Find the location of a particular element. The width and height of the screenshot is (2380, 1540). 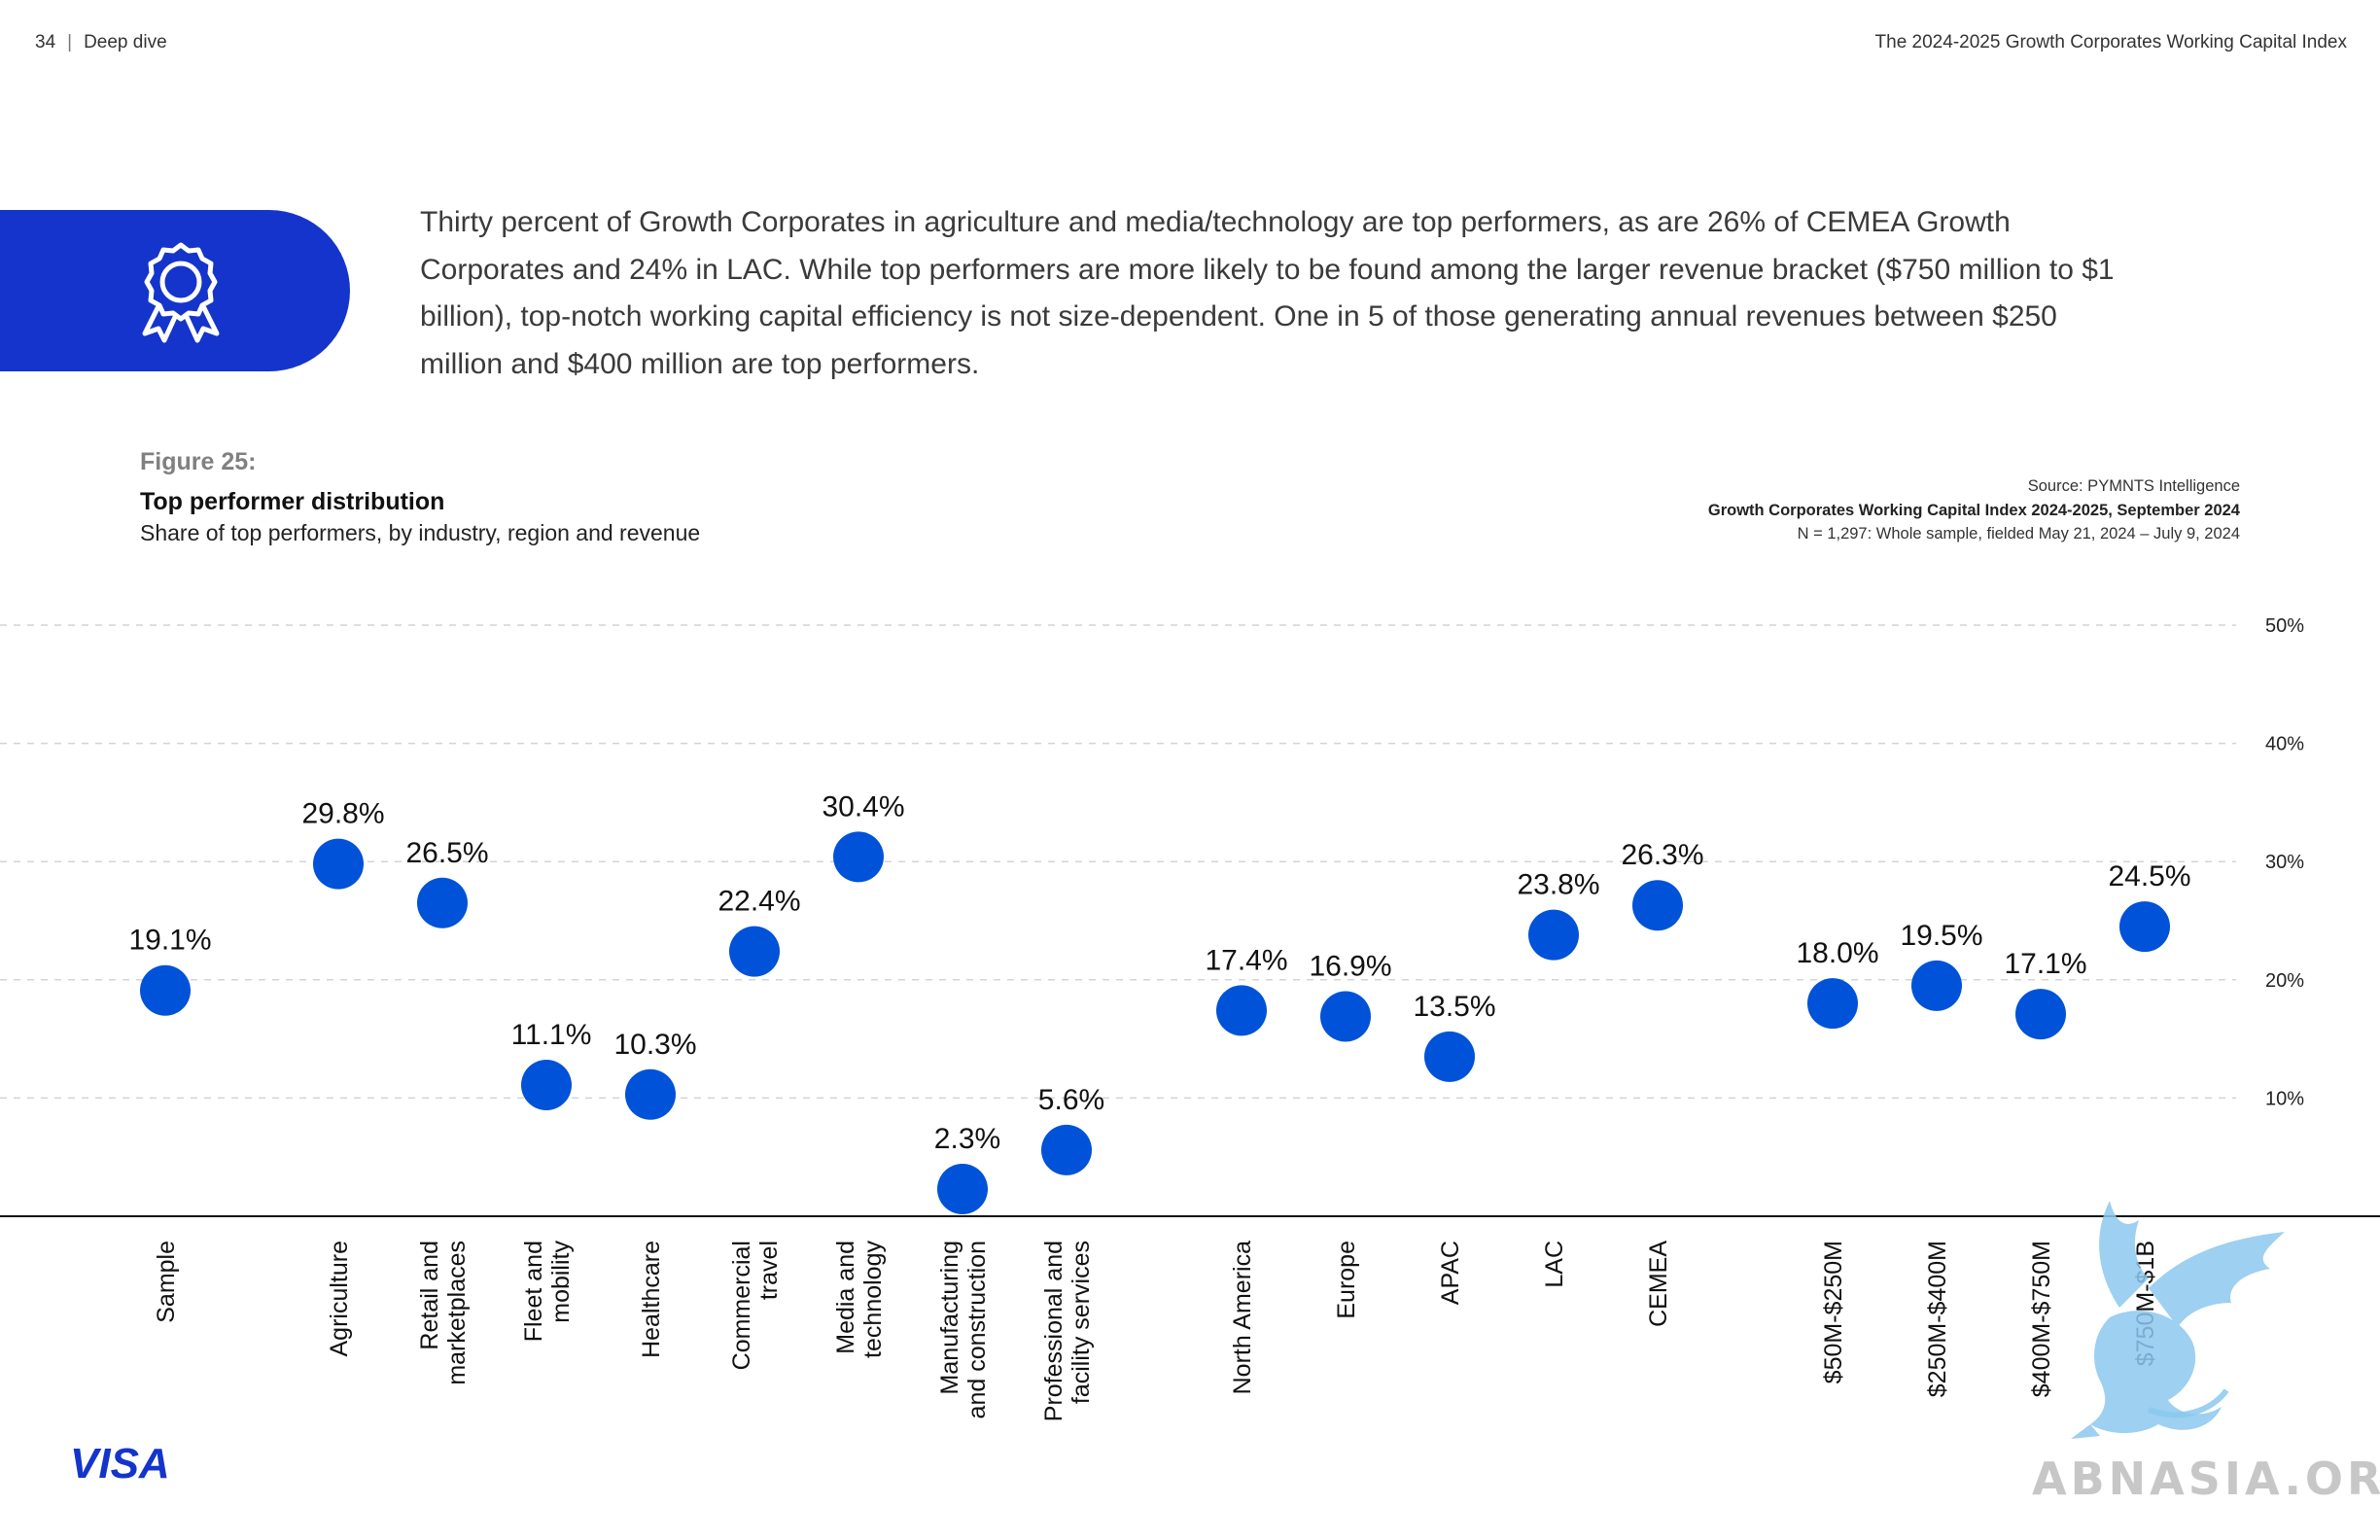

category-label-line: Europe is located at coordinates (1346, 1280).